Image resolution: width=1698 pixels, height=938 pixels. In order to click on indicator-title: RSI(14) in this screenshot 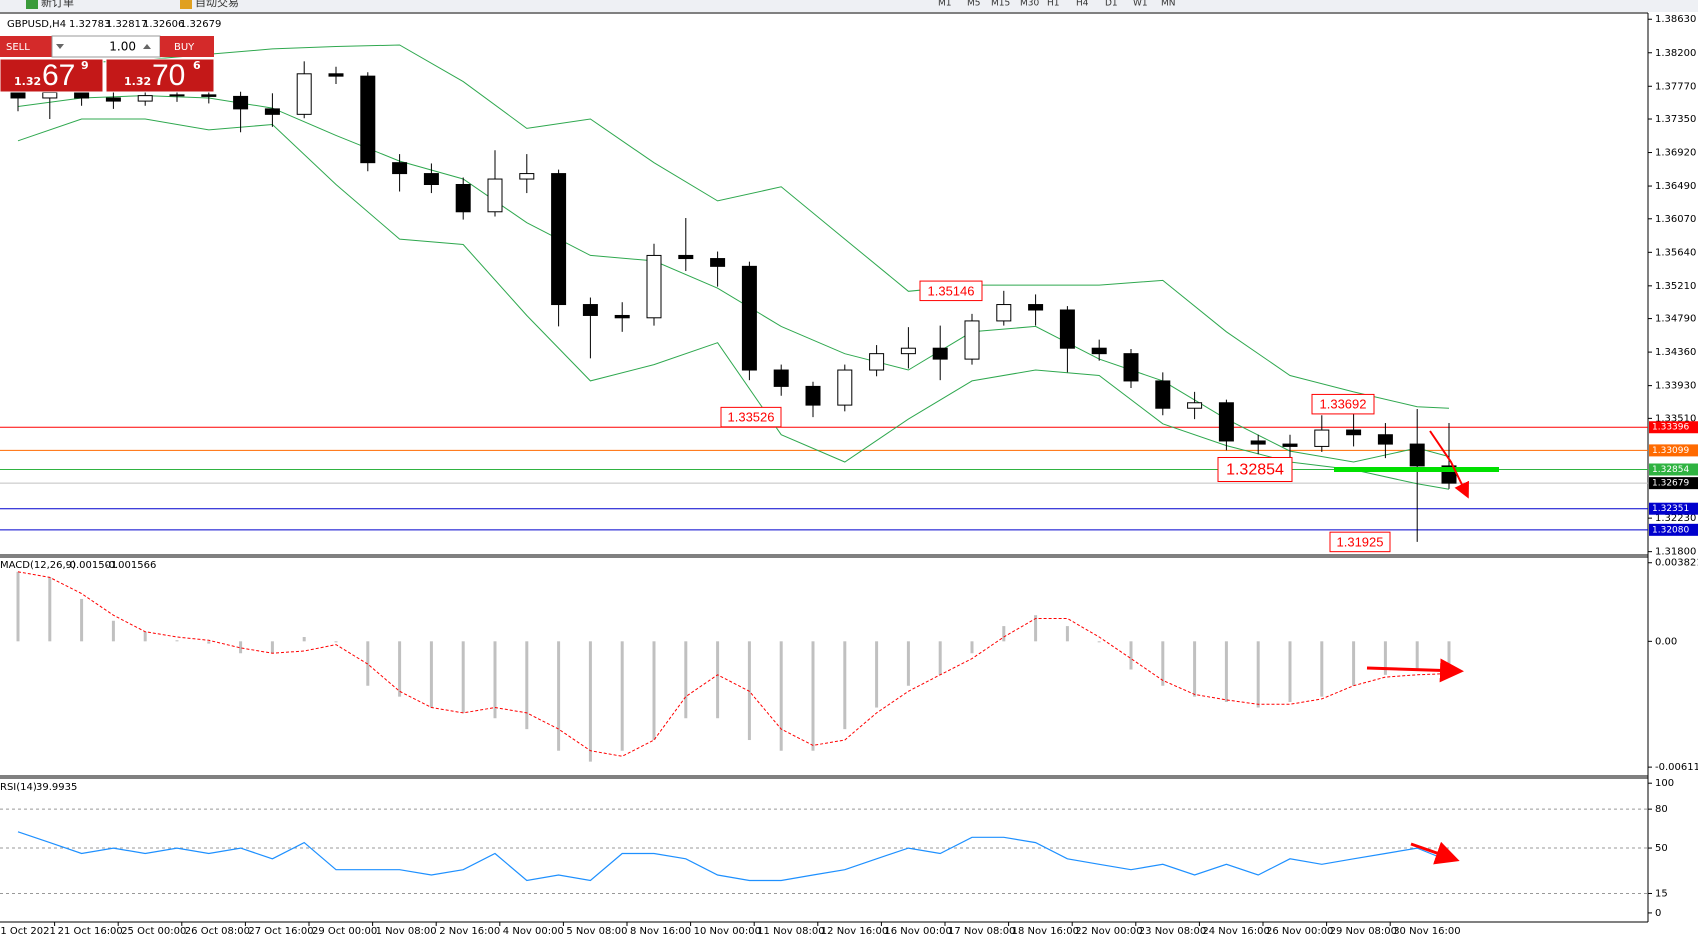, I will do `click(18, 787)`.